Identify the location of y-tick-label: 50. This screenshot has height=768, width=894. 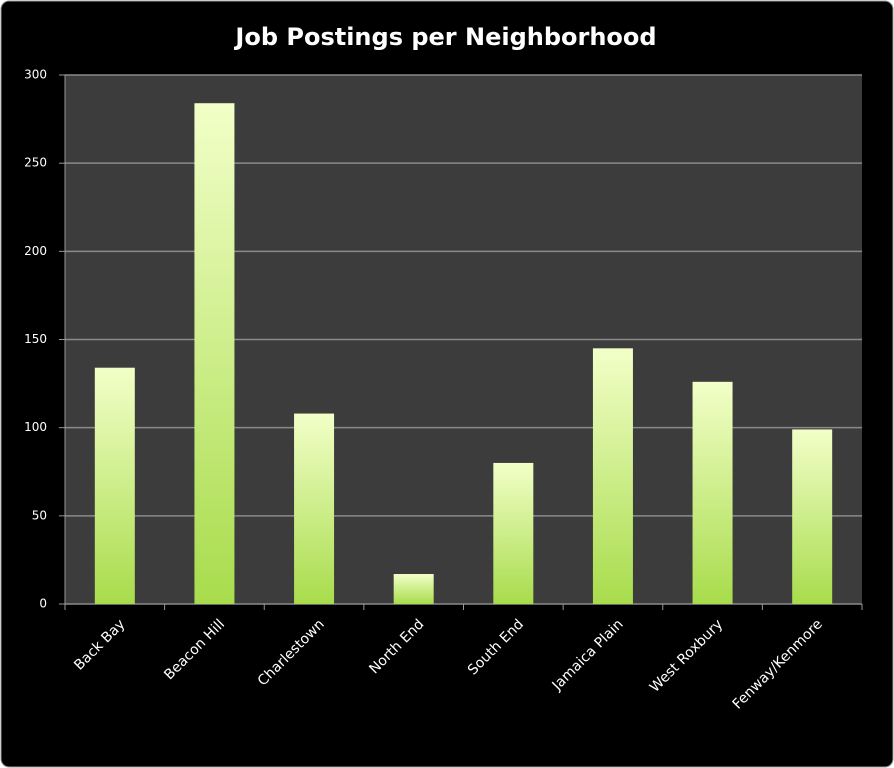
(39, 515).